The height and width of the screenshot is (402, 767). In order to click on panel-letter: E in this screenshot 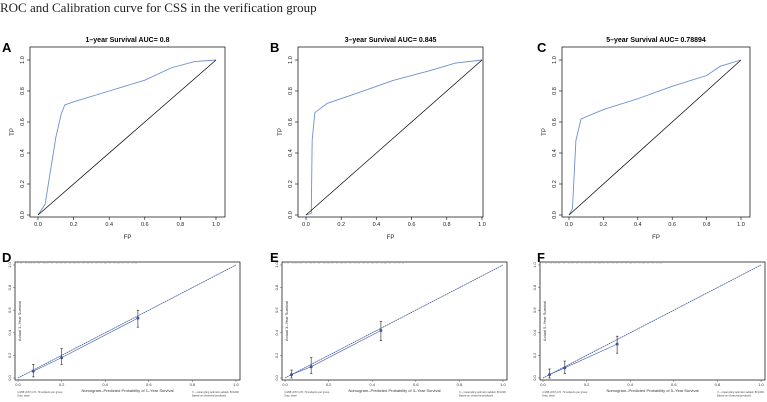, I will do `click(274, 257)`.